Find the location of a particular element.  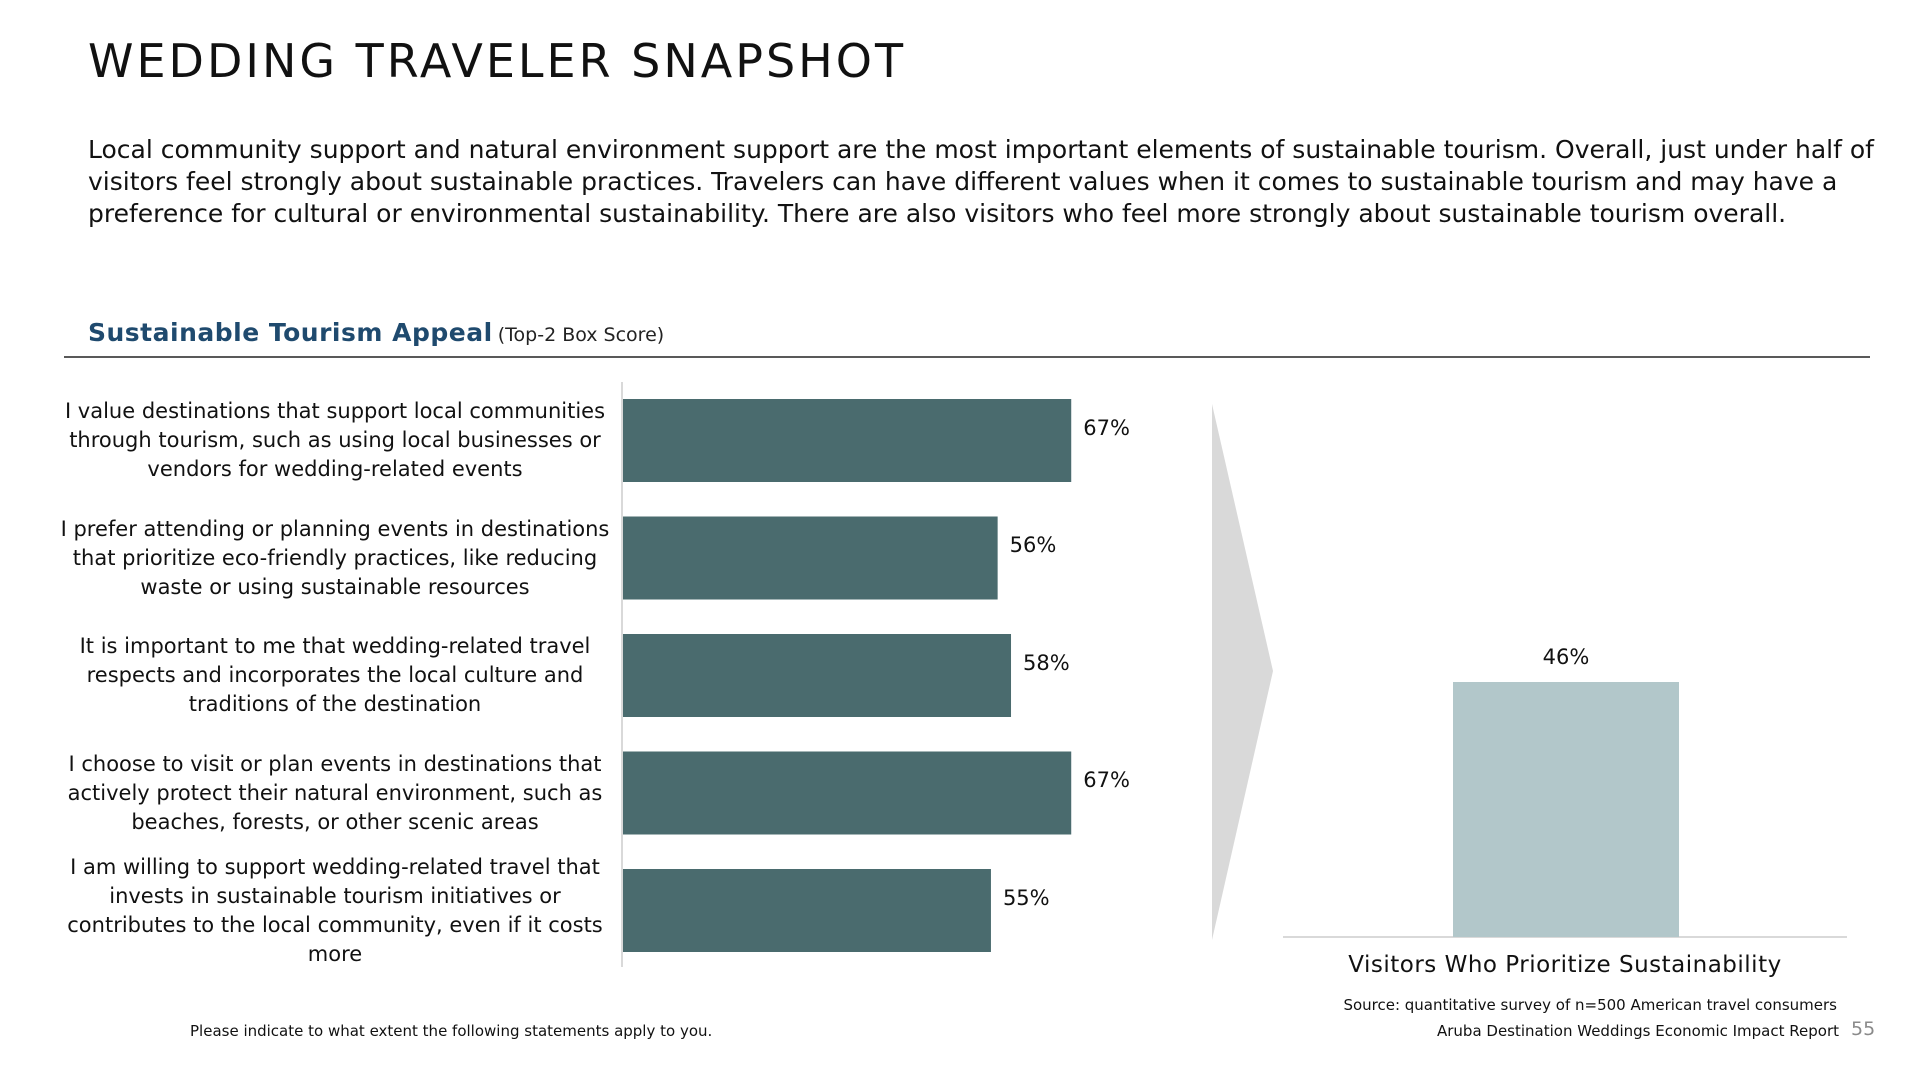

value-label: 55% is located at coordinates (1026, 897).